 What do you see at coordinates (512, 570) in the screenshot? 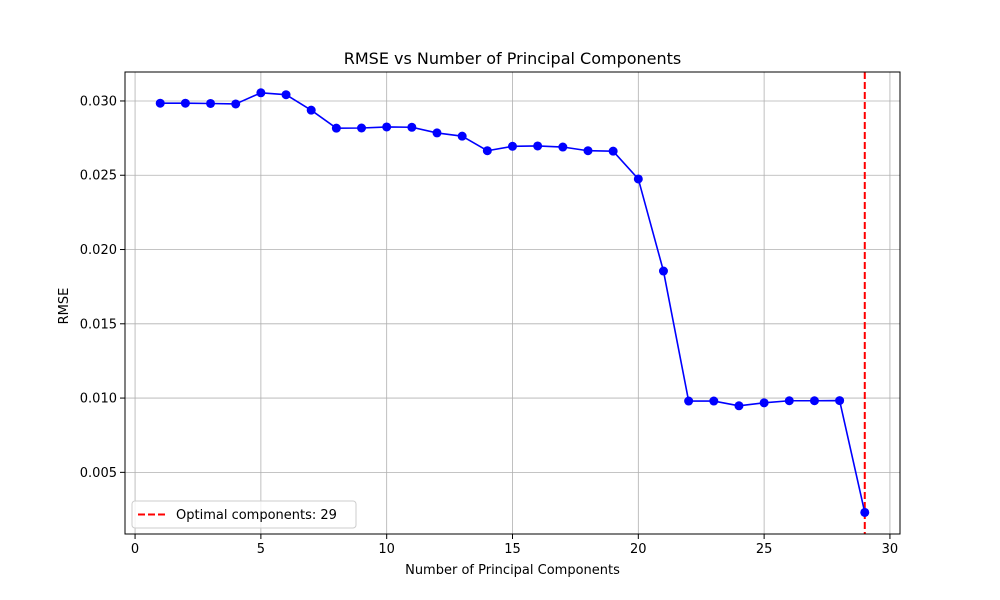
I see `x-axis-label: Number of Principal Components` at bounding box center [512, 570].